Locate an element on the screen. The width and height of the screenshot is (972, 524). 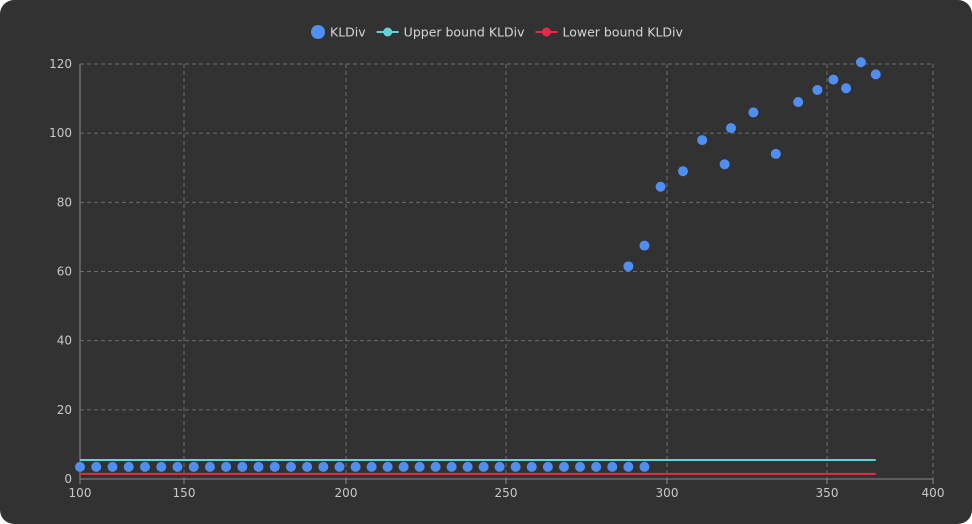
y-tick-label: 120 is located at coordinates (60, 64).